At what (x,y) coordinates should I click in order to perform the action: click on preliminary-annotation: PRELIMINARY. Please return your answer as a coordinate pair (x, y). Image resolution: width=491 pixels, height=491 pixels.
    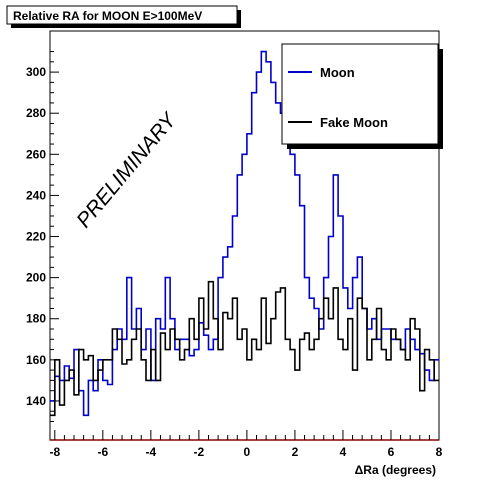
    Looking at the image, I should click on (127, 169).